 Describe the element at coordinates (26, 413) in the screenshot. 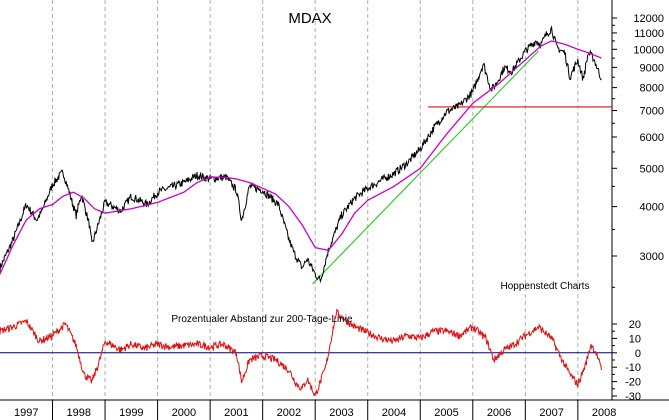

I see `x-tick-label: 1997` at that location.